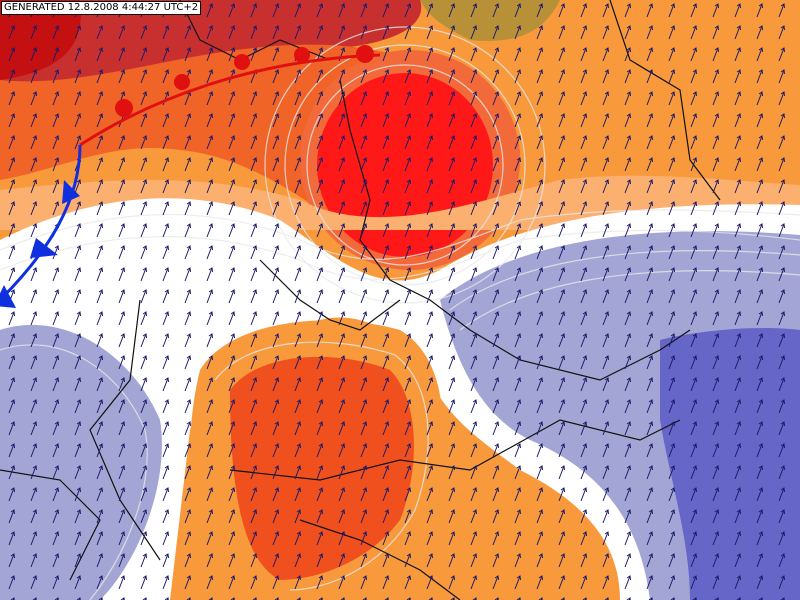 The height and width of the screenshot is (600, 800). What do you see at coordinates (230, 96) in the screenshot?
I see `warm-front` at bounding box center [230, 96].